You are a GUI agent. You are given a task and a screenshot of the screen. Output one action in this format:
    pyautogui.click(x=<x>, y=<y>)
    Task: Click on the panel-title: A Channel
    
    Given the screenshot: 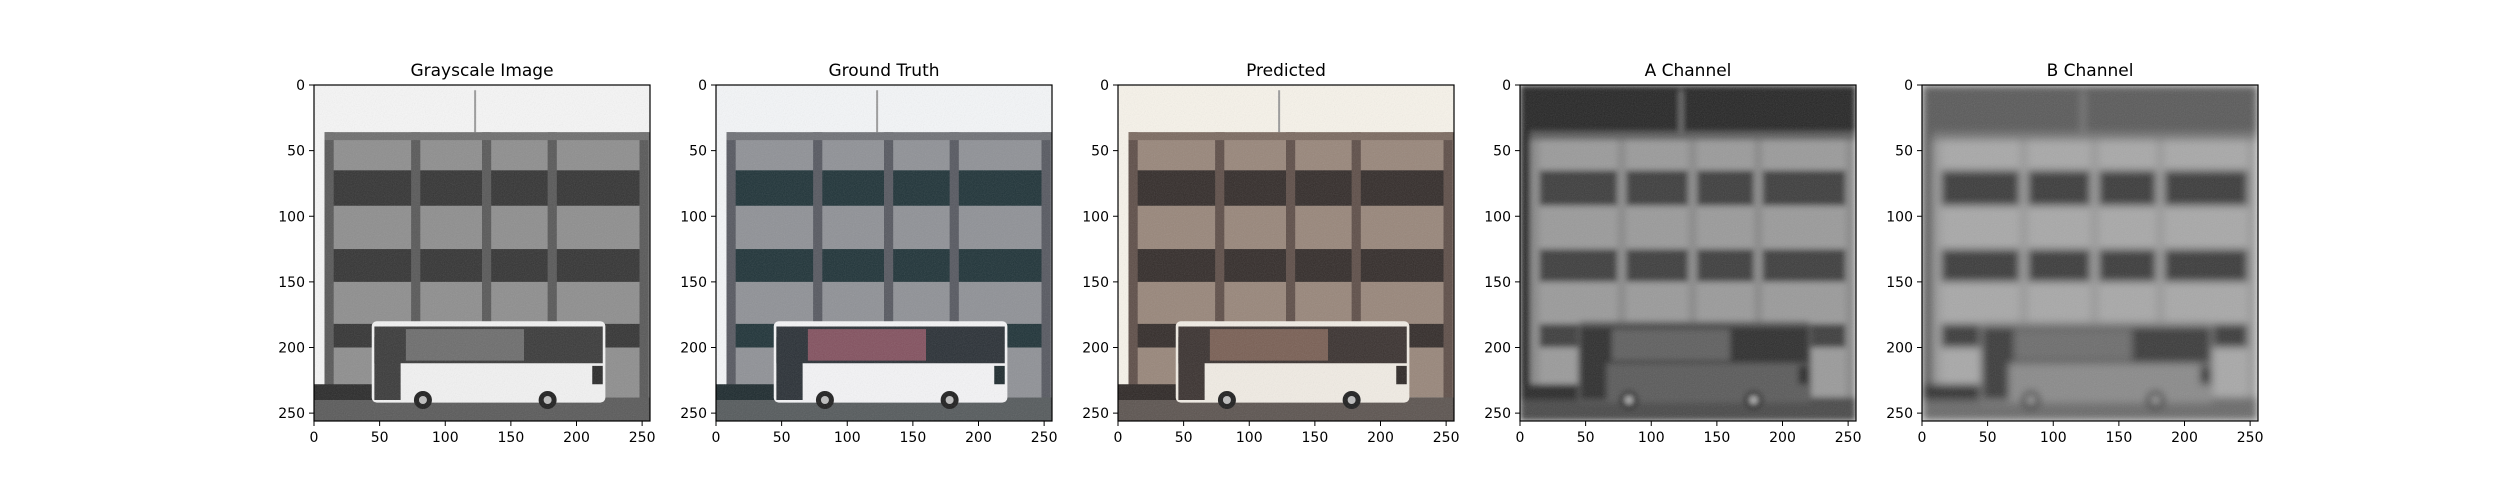 What is the action you would take?
    pyautogui.click(x=1688, y=71)
    